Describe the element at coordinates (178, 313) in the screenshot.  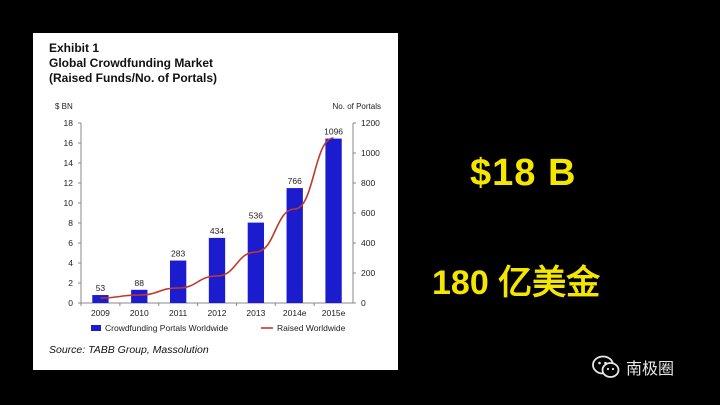
I see `x-tick-label: 2011` at that location.